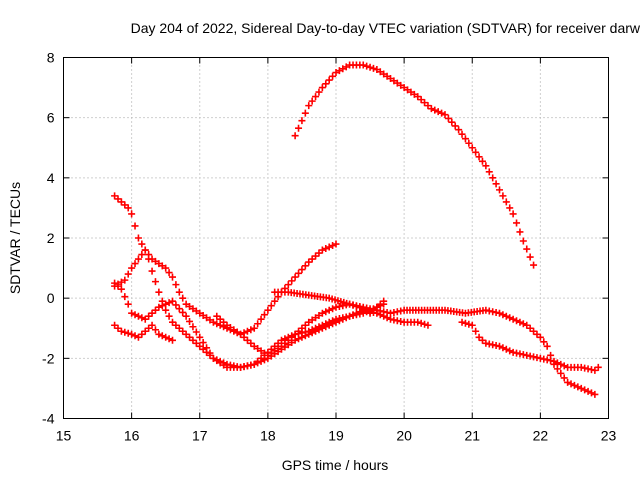 The height and width of the screenshot is (480, 640). I want to click on x-tick-label: 22, so click(541, 436).